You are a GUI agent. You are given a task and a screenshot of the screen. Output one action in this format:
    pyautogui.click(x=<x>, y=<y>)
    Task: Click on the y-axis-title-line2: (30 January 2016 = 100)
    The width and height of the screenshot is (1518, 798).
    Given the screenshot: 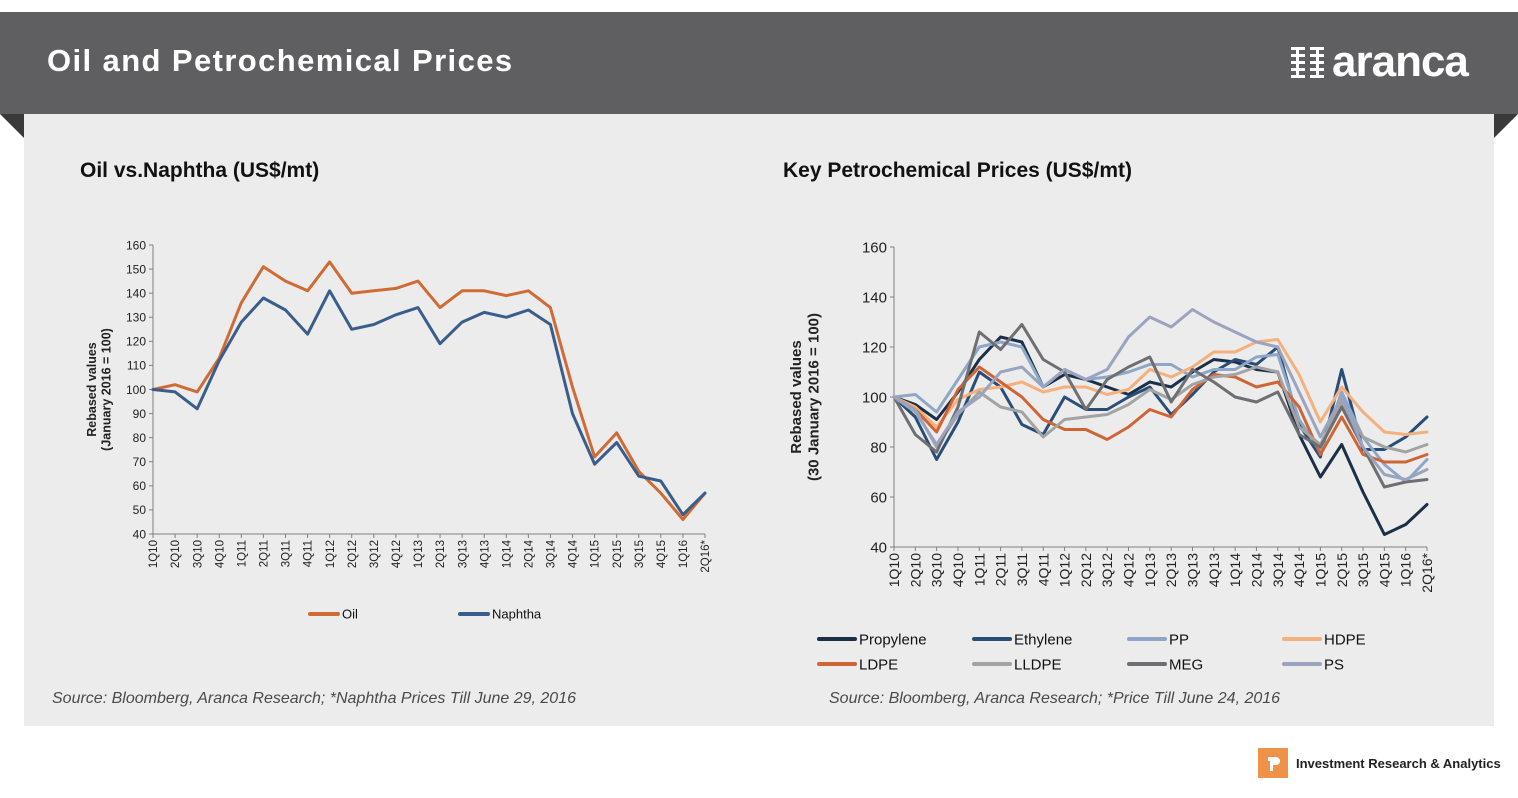 What is the action you would take?
    pyautogui.click(x=813, y=397)
    